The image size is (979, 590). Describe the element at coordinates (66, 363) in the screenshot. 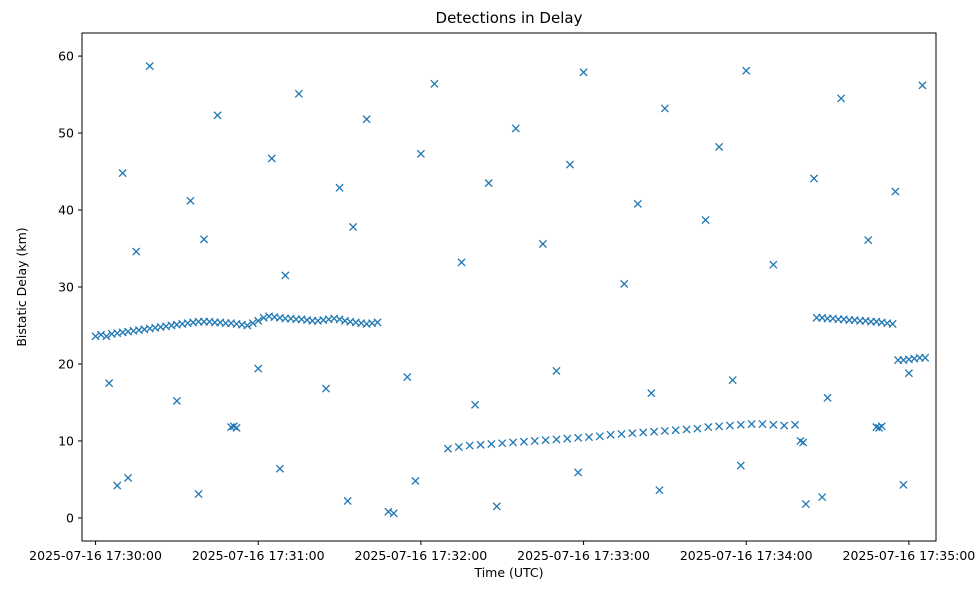

I see `y-tick-label: 20` at that location.